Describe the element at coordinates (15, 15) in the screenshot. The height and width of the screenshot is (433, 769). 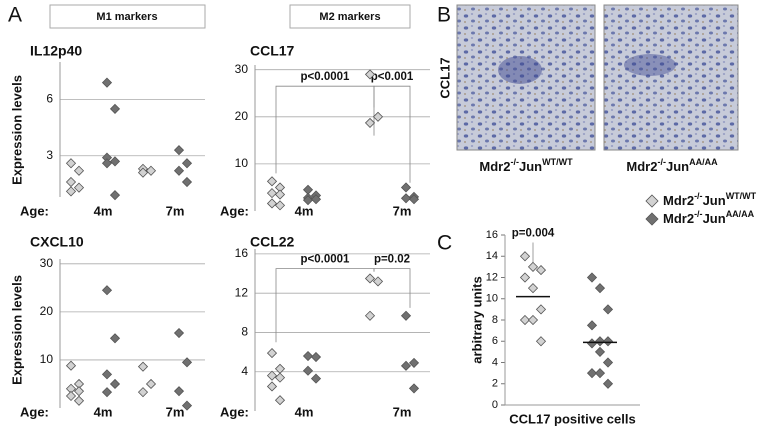
I see `panel-letter: A` at that location.